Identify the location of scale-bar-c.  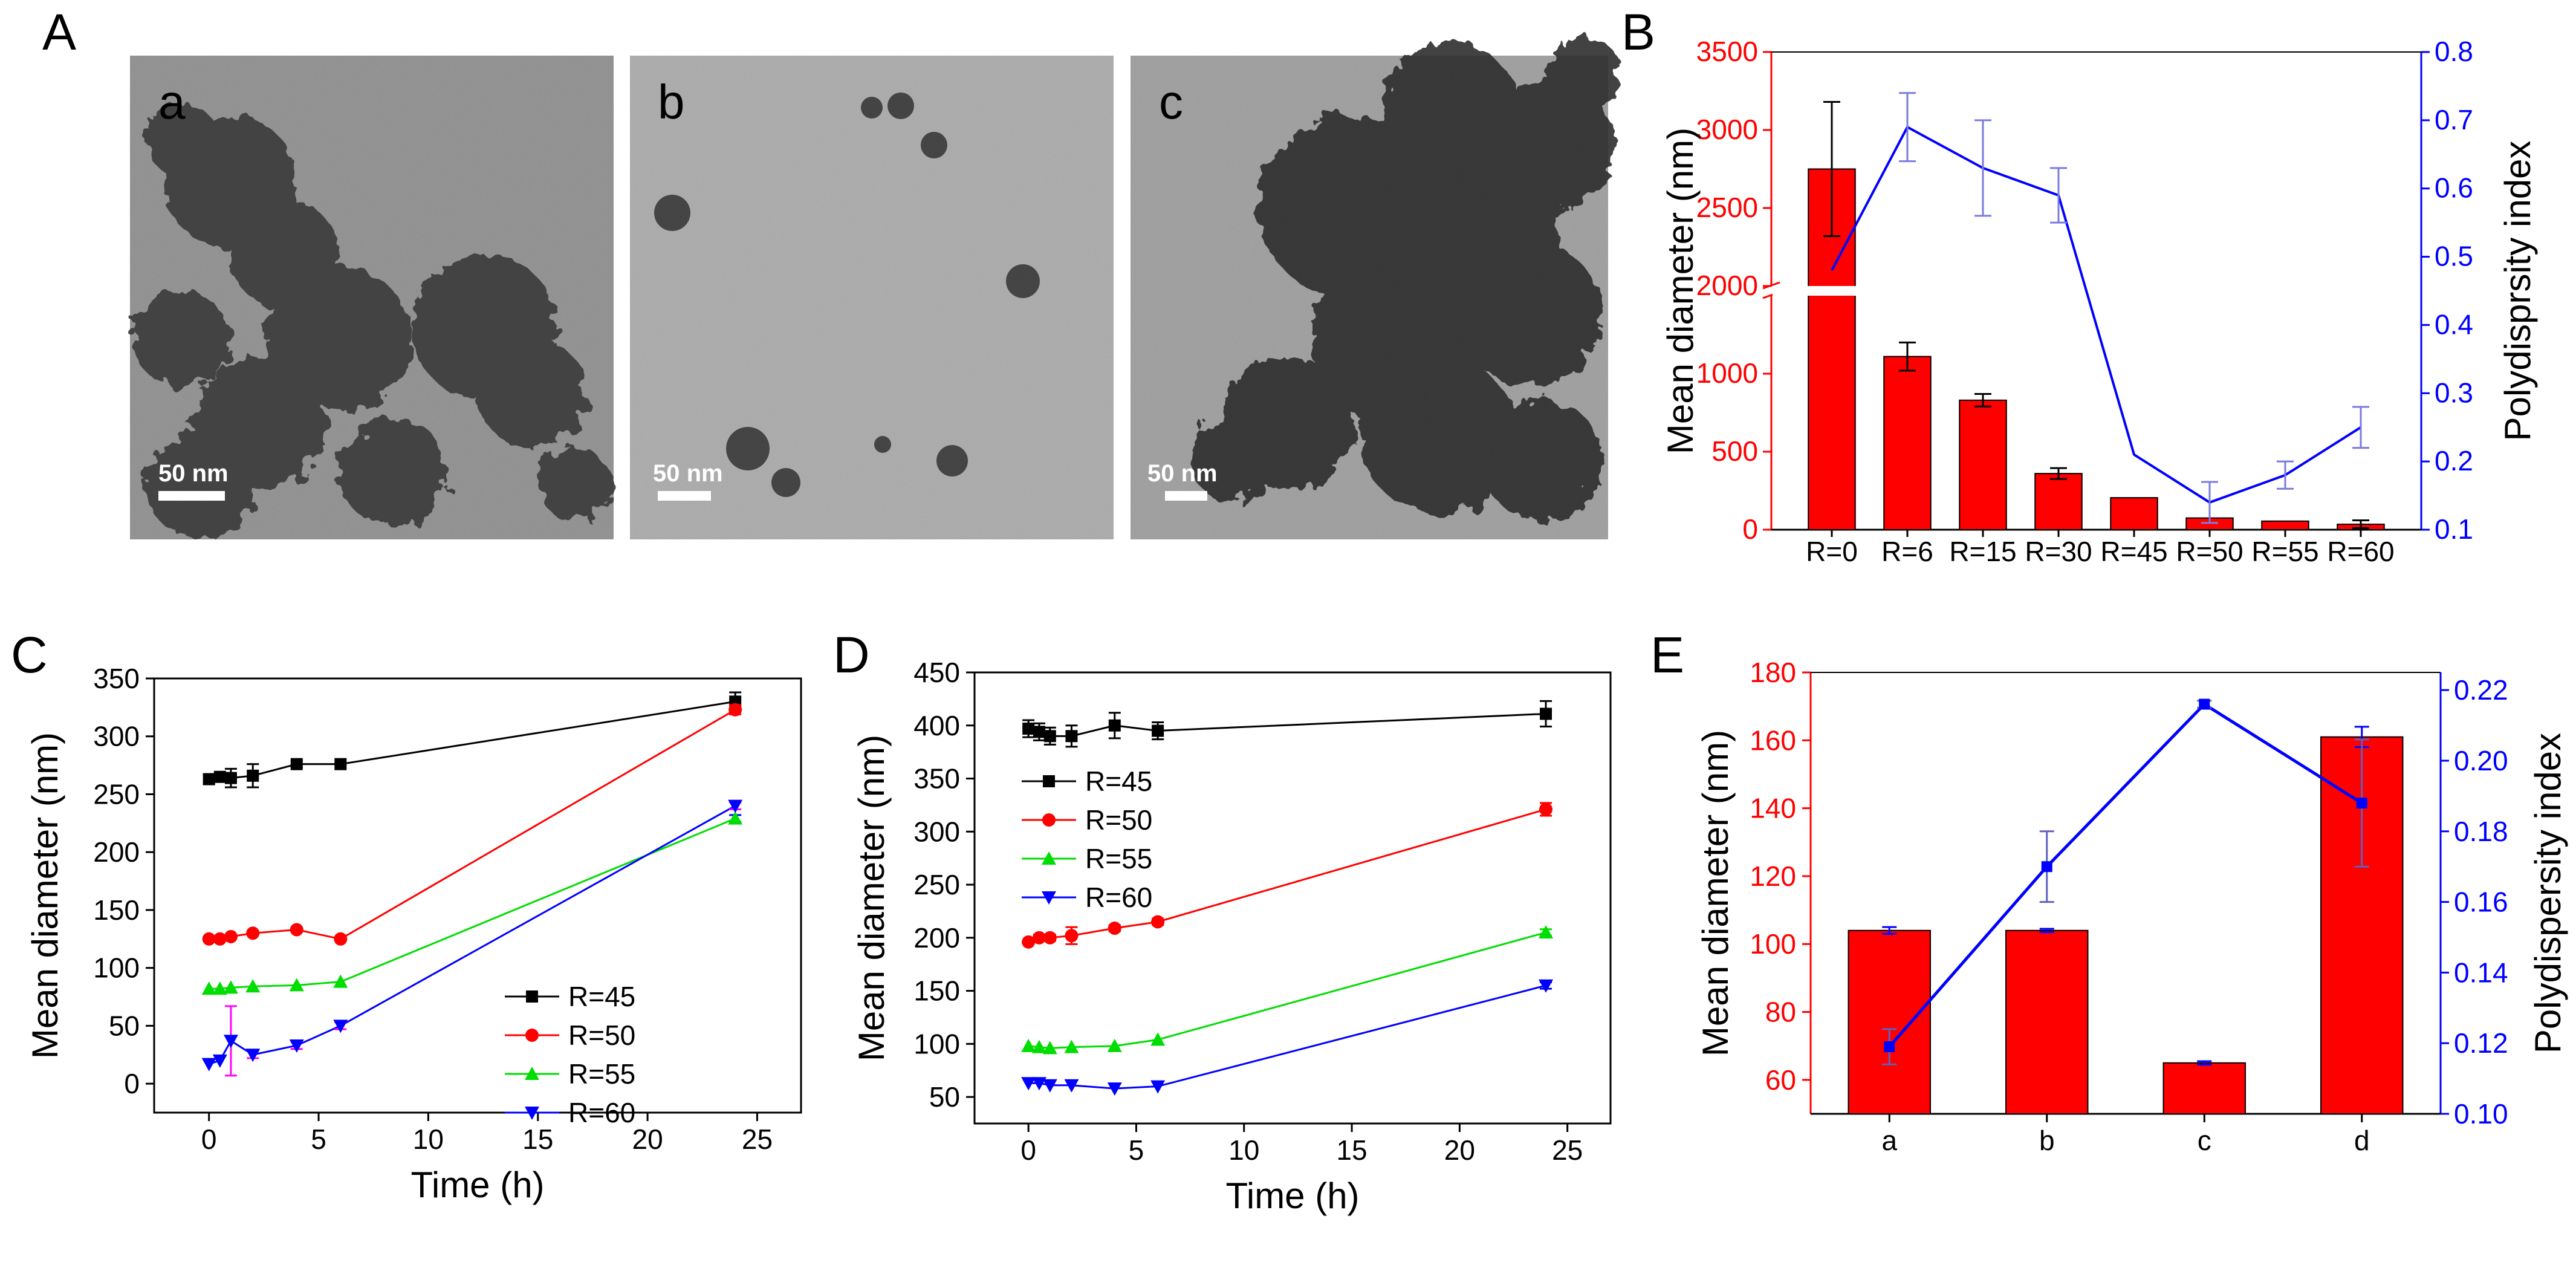
(1186, 496).